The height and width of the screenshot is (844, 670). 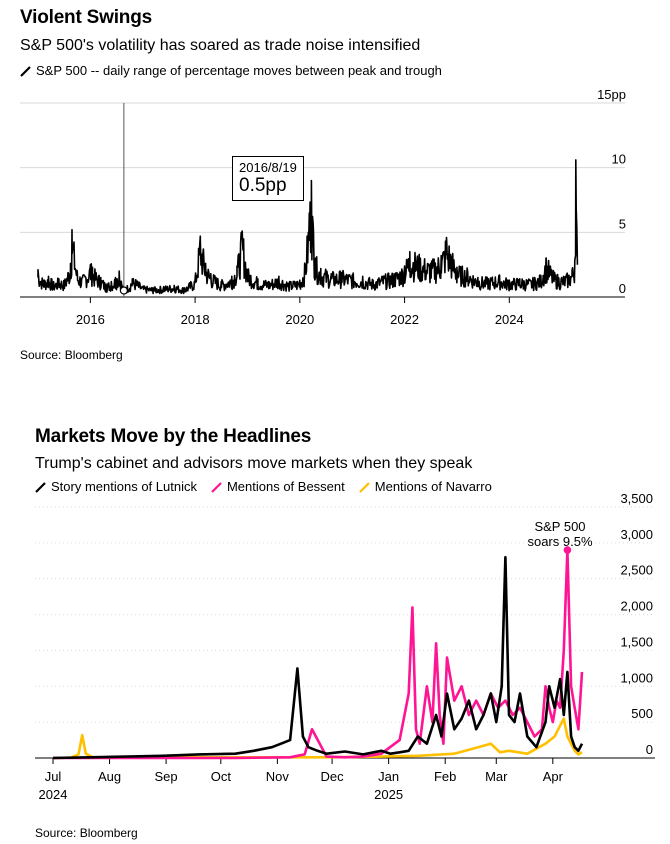 What do you see at coordinates (173, 436) in the screenshot?
I see `chart2-title: Markets Move by the Headlines` at bounding box center [173, 436].